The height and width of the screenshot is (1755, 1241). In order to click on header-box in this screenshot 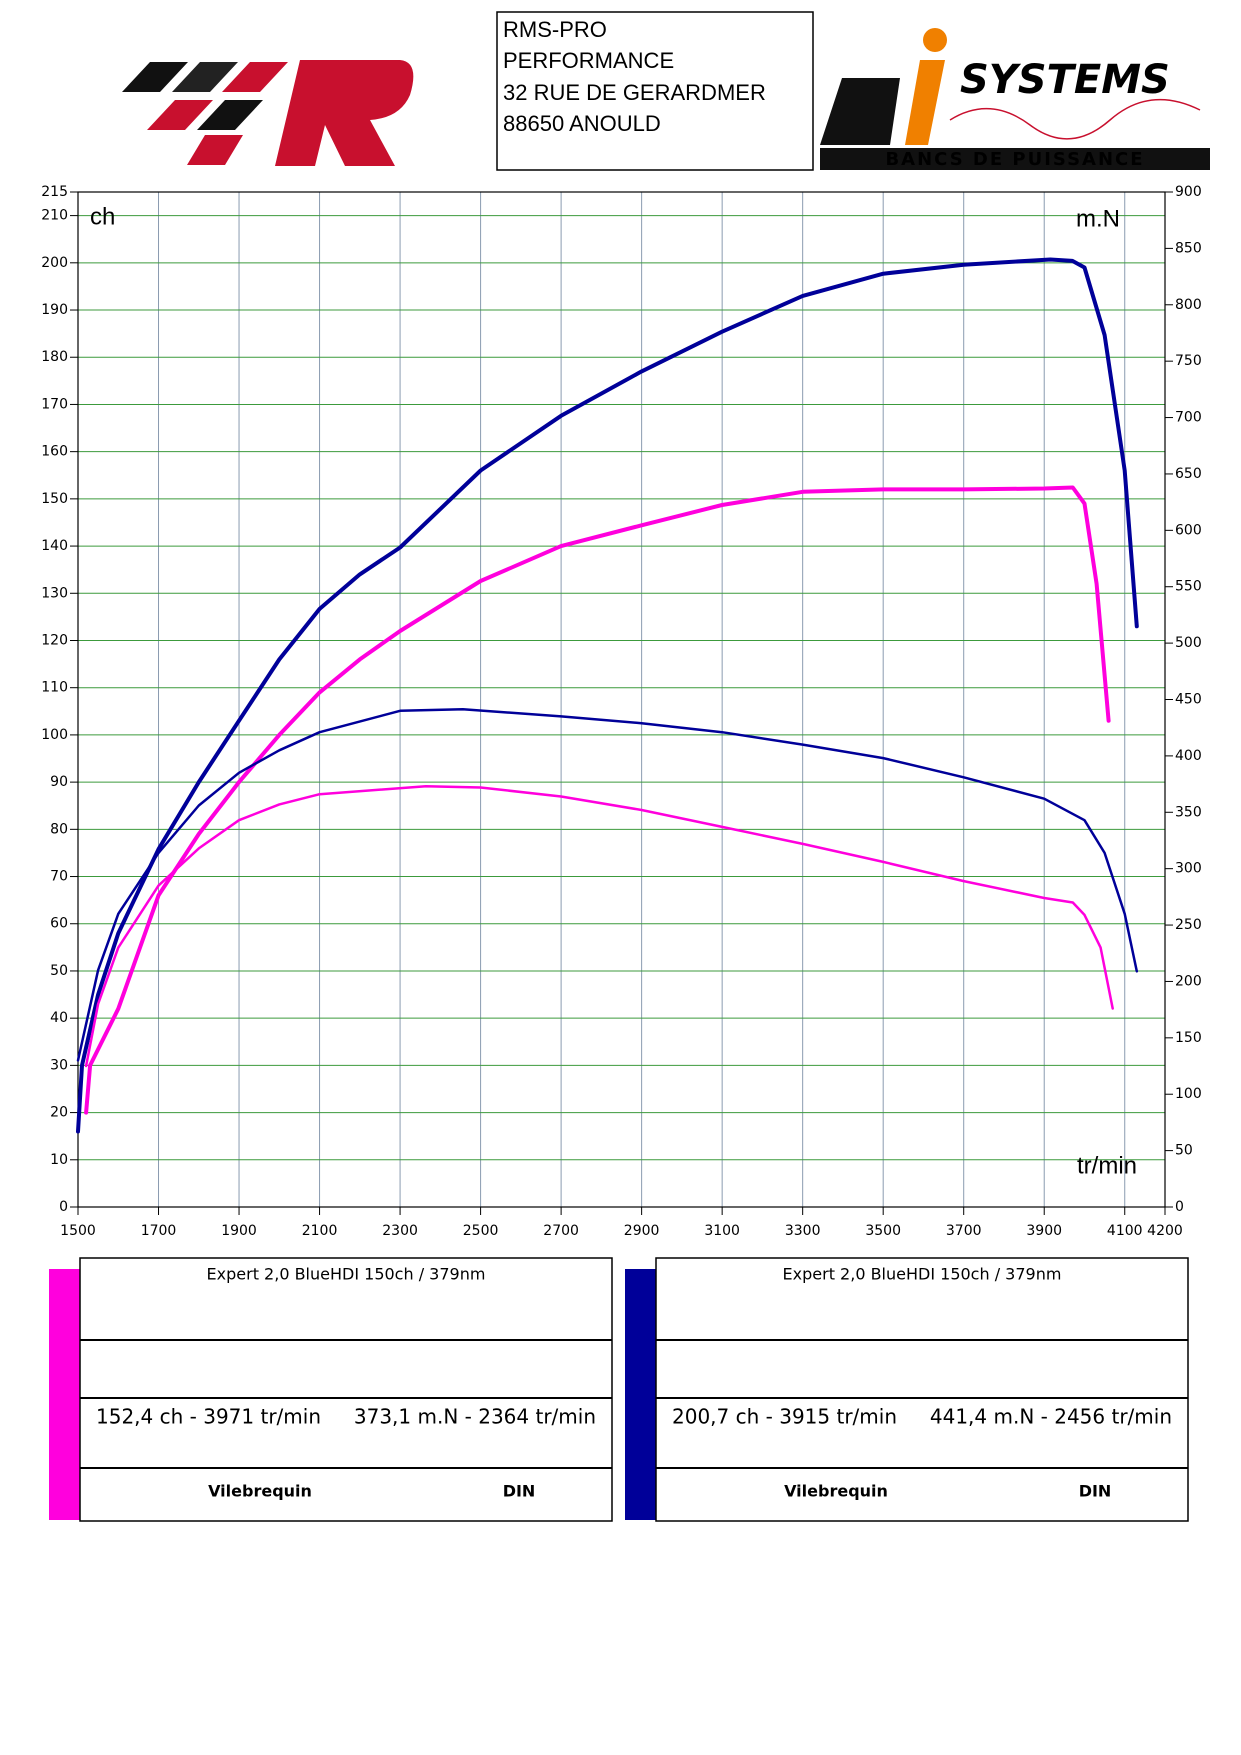, I will do `click(655, 91)`.